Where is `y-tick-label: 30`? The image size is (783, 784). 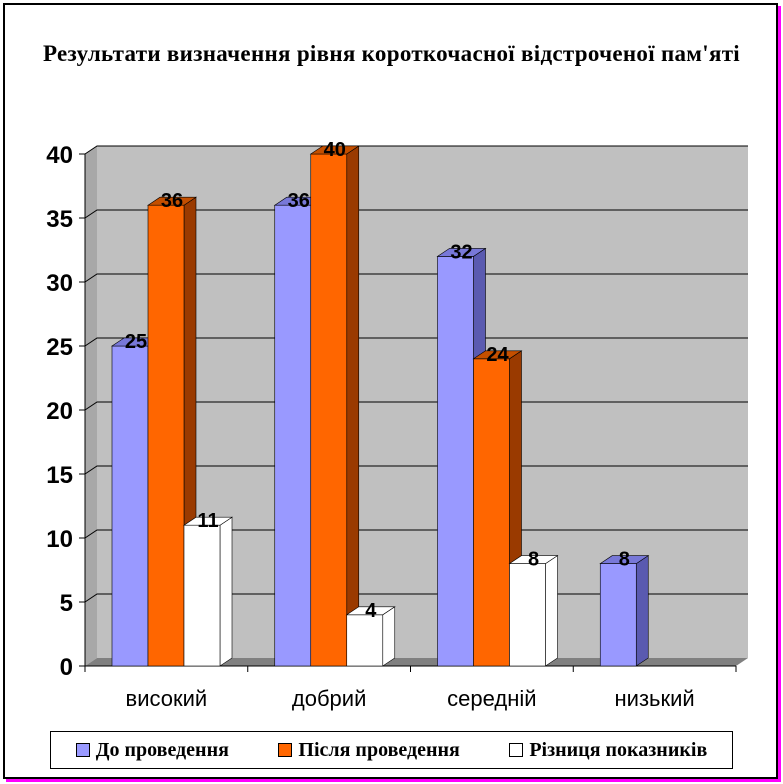
y-tick-label: 30 is located at coordinates (59, 283).